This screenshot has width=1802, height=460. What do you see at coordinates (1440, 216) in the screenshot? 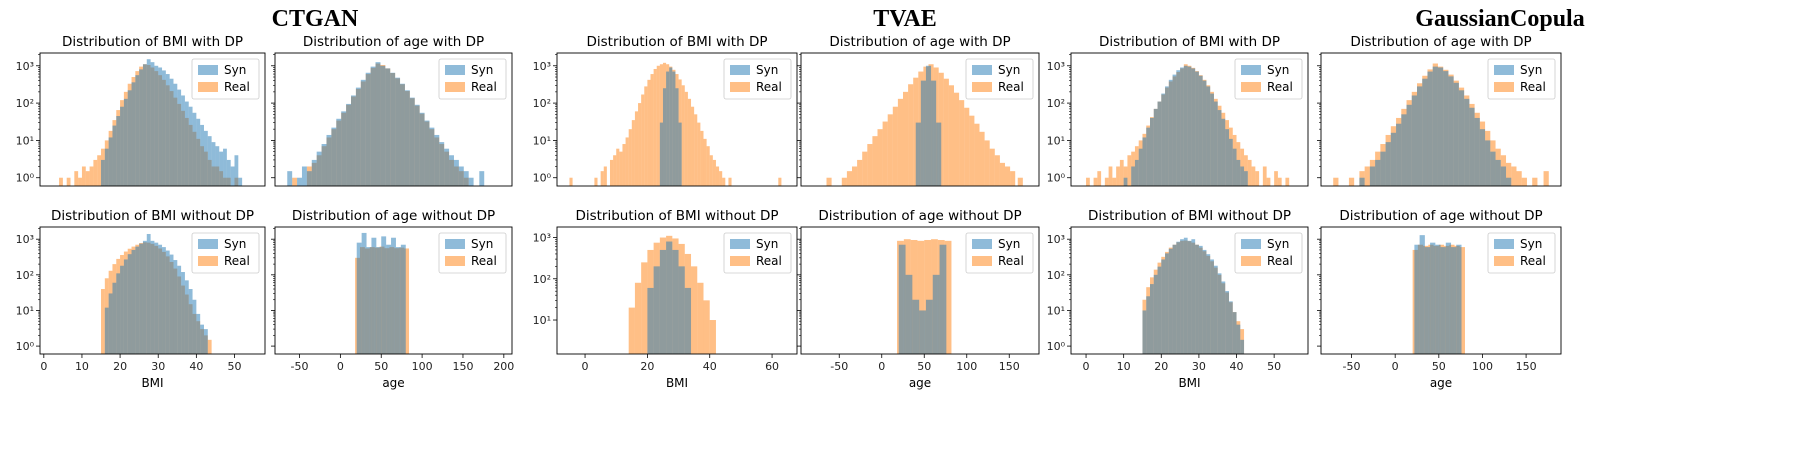
I see `panel-title: Distribution of age without DP` at bounding box center [1440, 216].